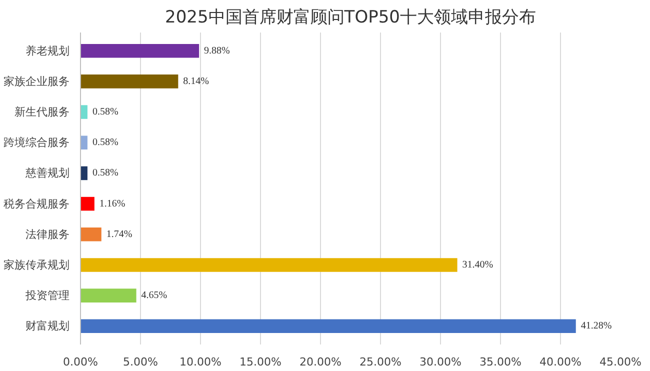  What do you see at coordinates (321, 362) in the screenshot?
I see `x-tick-label: 20.00%` at bounding box center [321, 362].